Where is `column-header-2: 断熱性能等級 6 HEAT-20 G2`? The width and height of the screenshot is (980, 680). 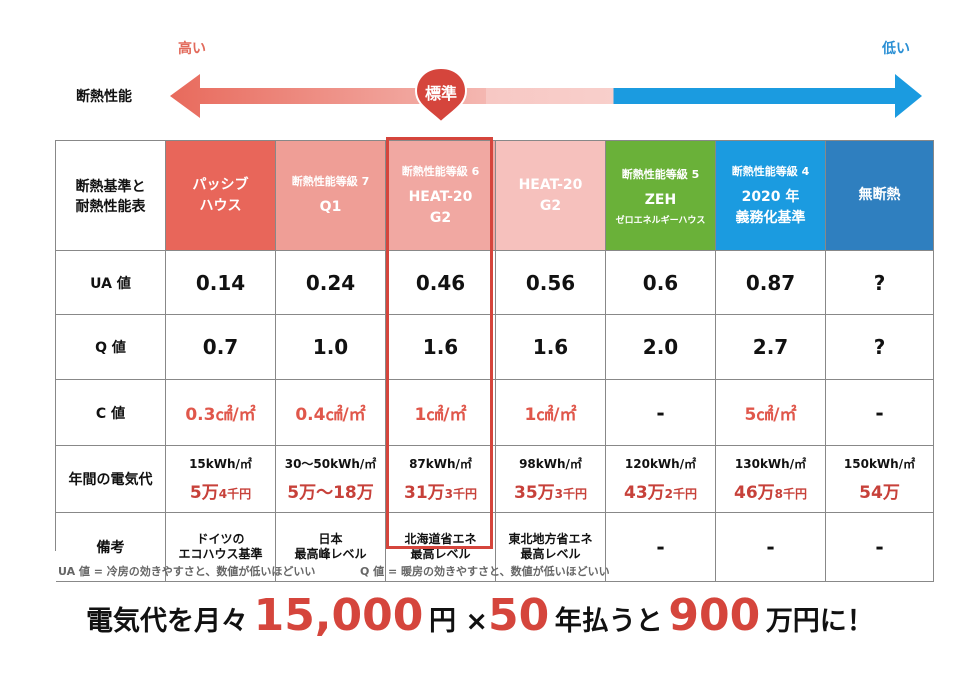
column-header-2: 断熱性能等級 6 HEAT-20 G2 is located at coordinates (441, 196).